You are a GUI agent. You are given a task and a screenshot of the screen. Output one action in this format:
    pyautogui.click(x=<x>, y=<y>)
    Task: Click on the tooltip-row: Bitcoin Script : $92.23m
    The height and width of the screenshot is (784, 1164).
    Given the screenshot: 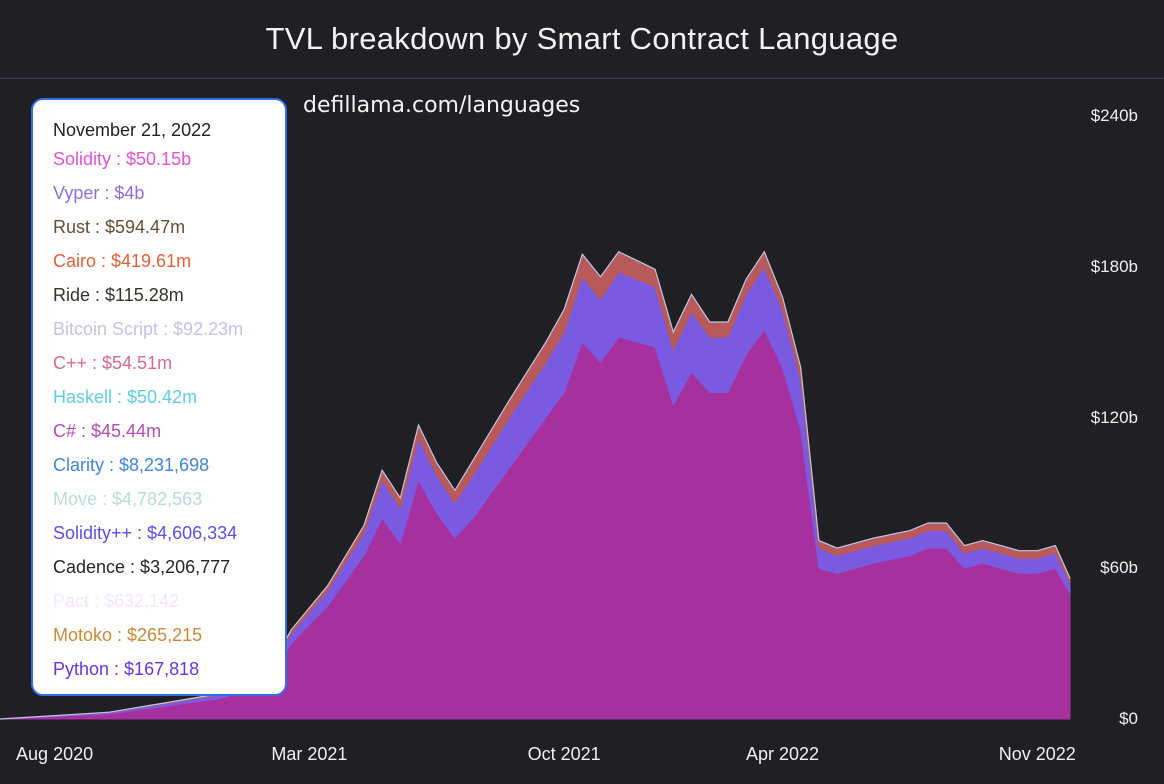 What is the action you would take?
    pyautogui.click(x=148, y=329)
    